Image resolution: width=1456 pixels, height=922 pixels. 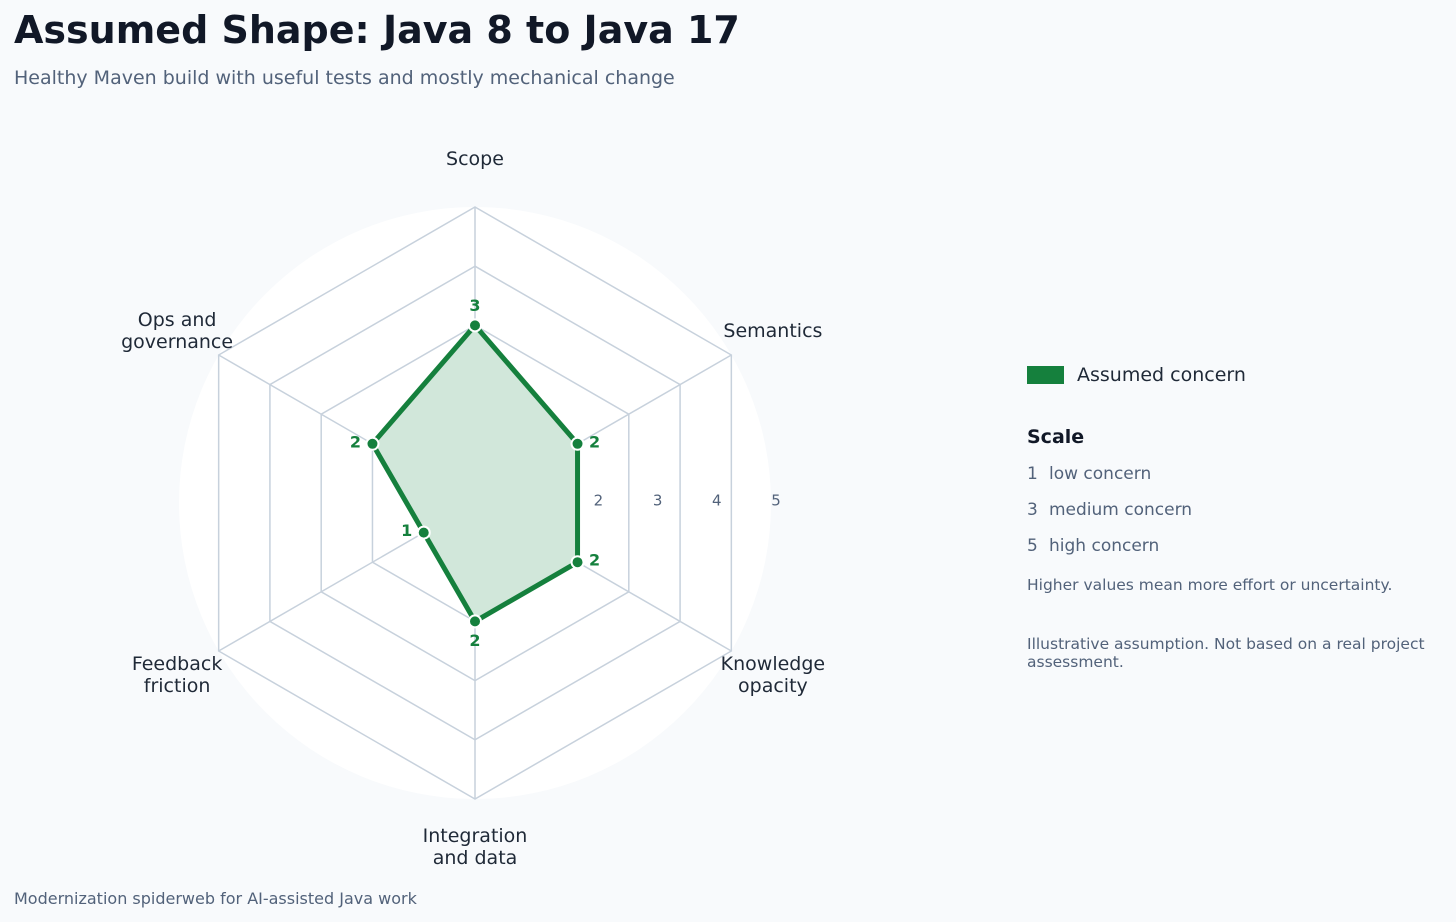 I want to click on data-point-label: 3, so click(x=474, y=305).